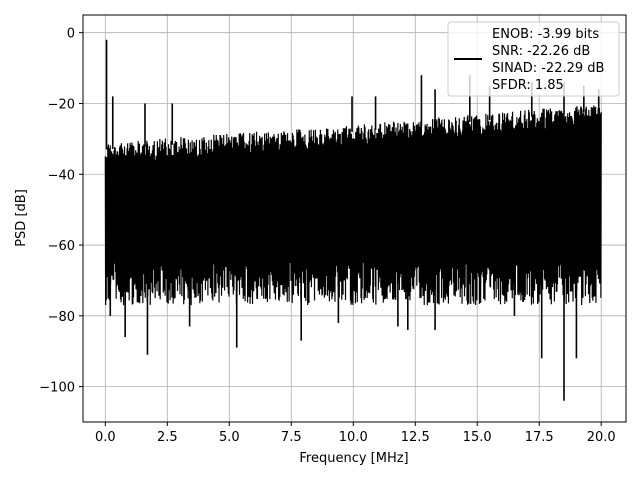  Describe the element at coordinates (541, 51) in the screenshot. I see `legend-snr: SNR: -22.26 dB` at that location.